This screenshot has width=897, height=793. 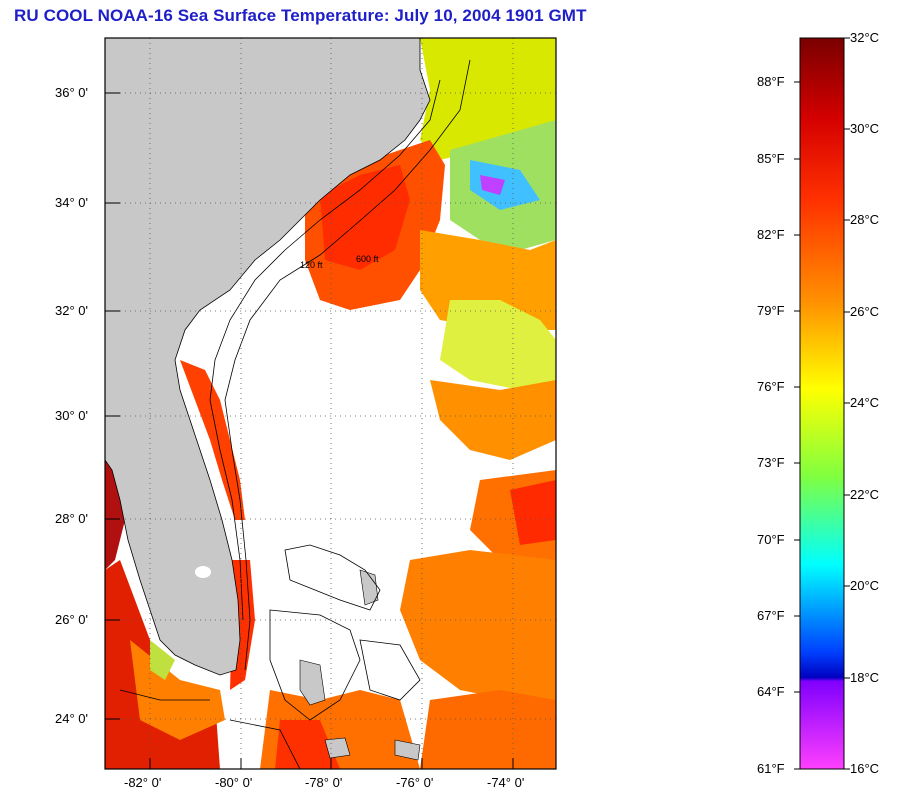 What do you see at coordinates (71, 415) in the screenshot?
I see `lat-label-30: 30° 0'` at bounding box center [71, 415].